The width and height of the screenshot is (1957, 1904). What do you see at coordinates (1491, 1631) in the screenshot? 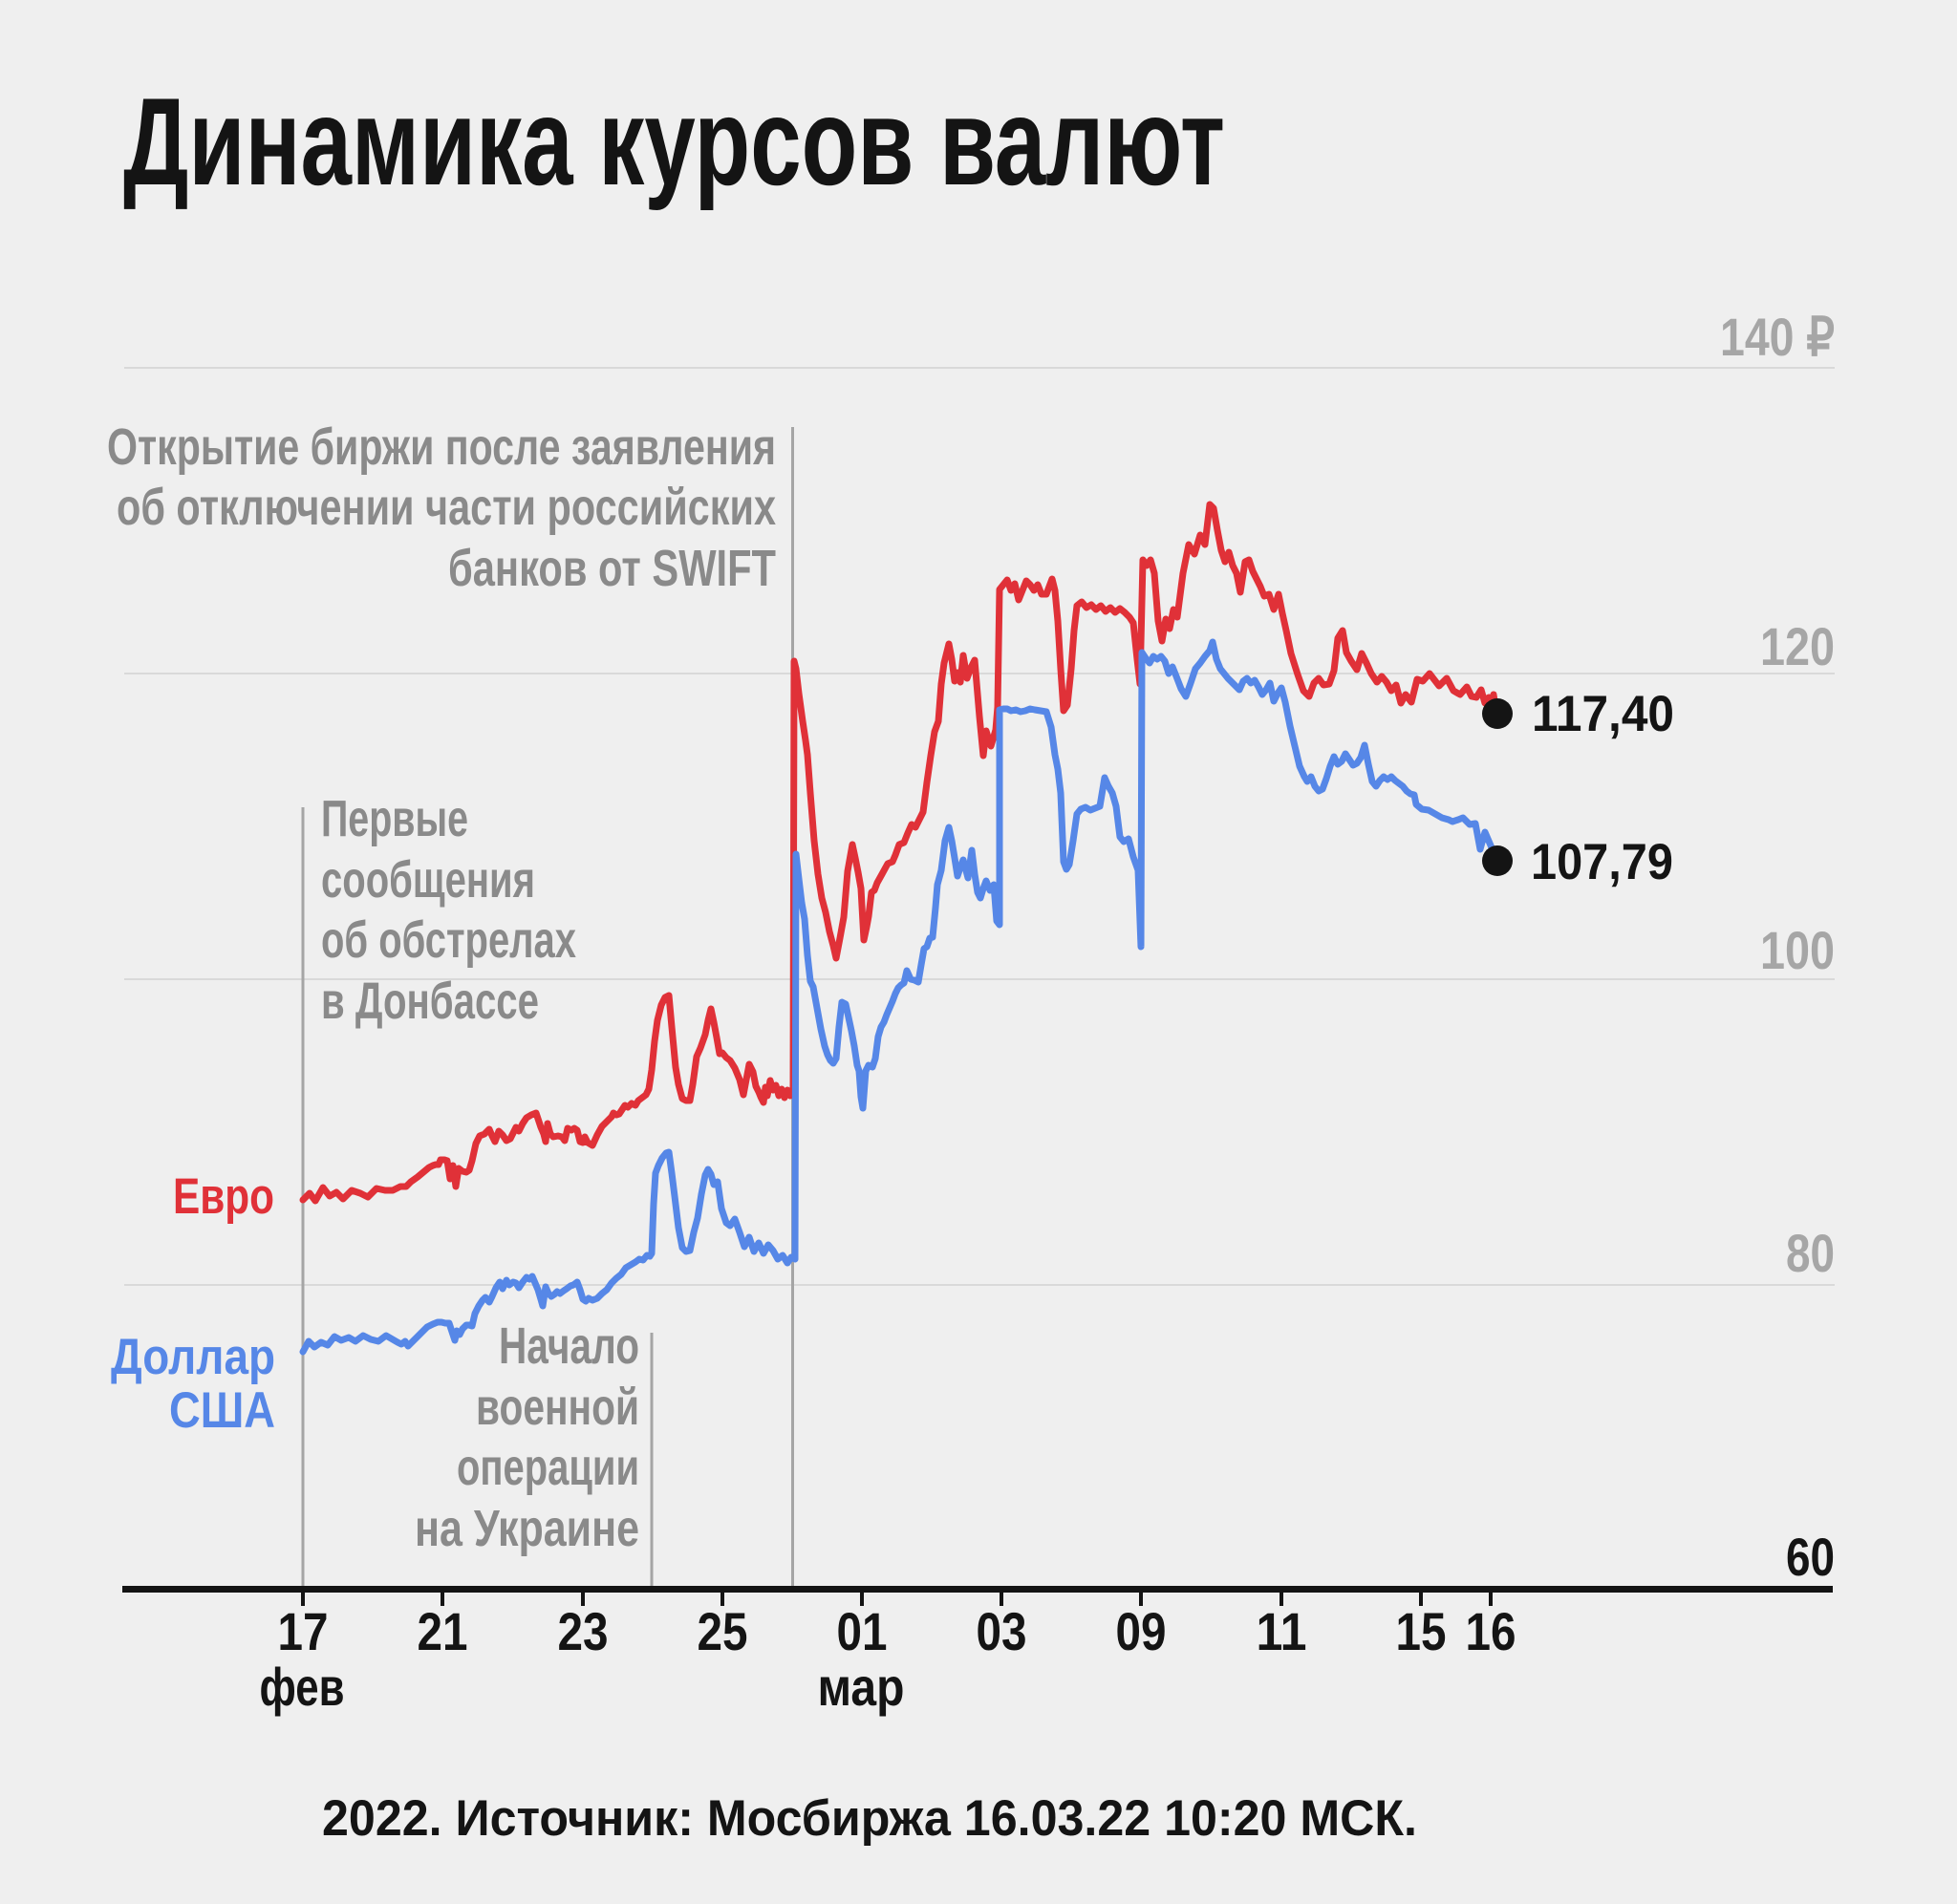
I see `svg-text: 16` at bounding box center [1491, 1631].